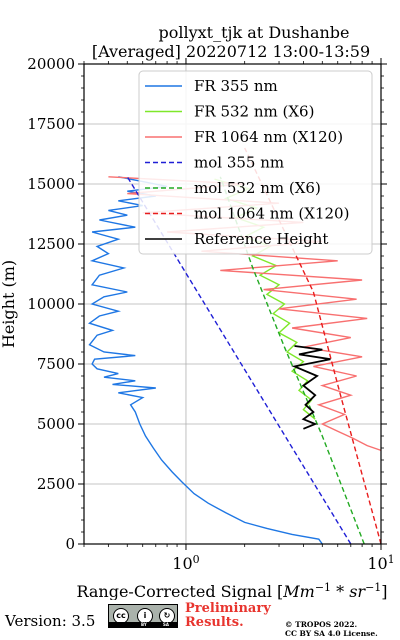  I want to click on legend-label: FR 532 nm (X6), so click(254, 112).